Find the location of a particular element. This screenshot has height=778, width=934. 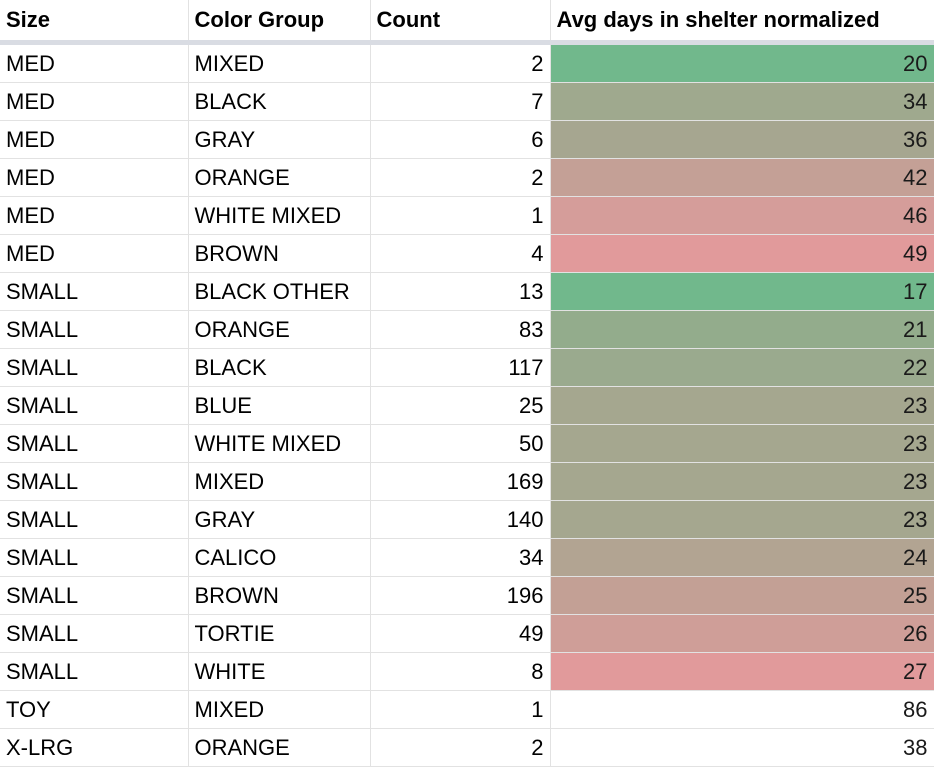

table-row: SMALL BLACK OTHER 13 17 is located at coordinates (467, 291).